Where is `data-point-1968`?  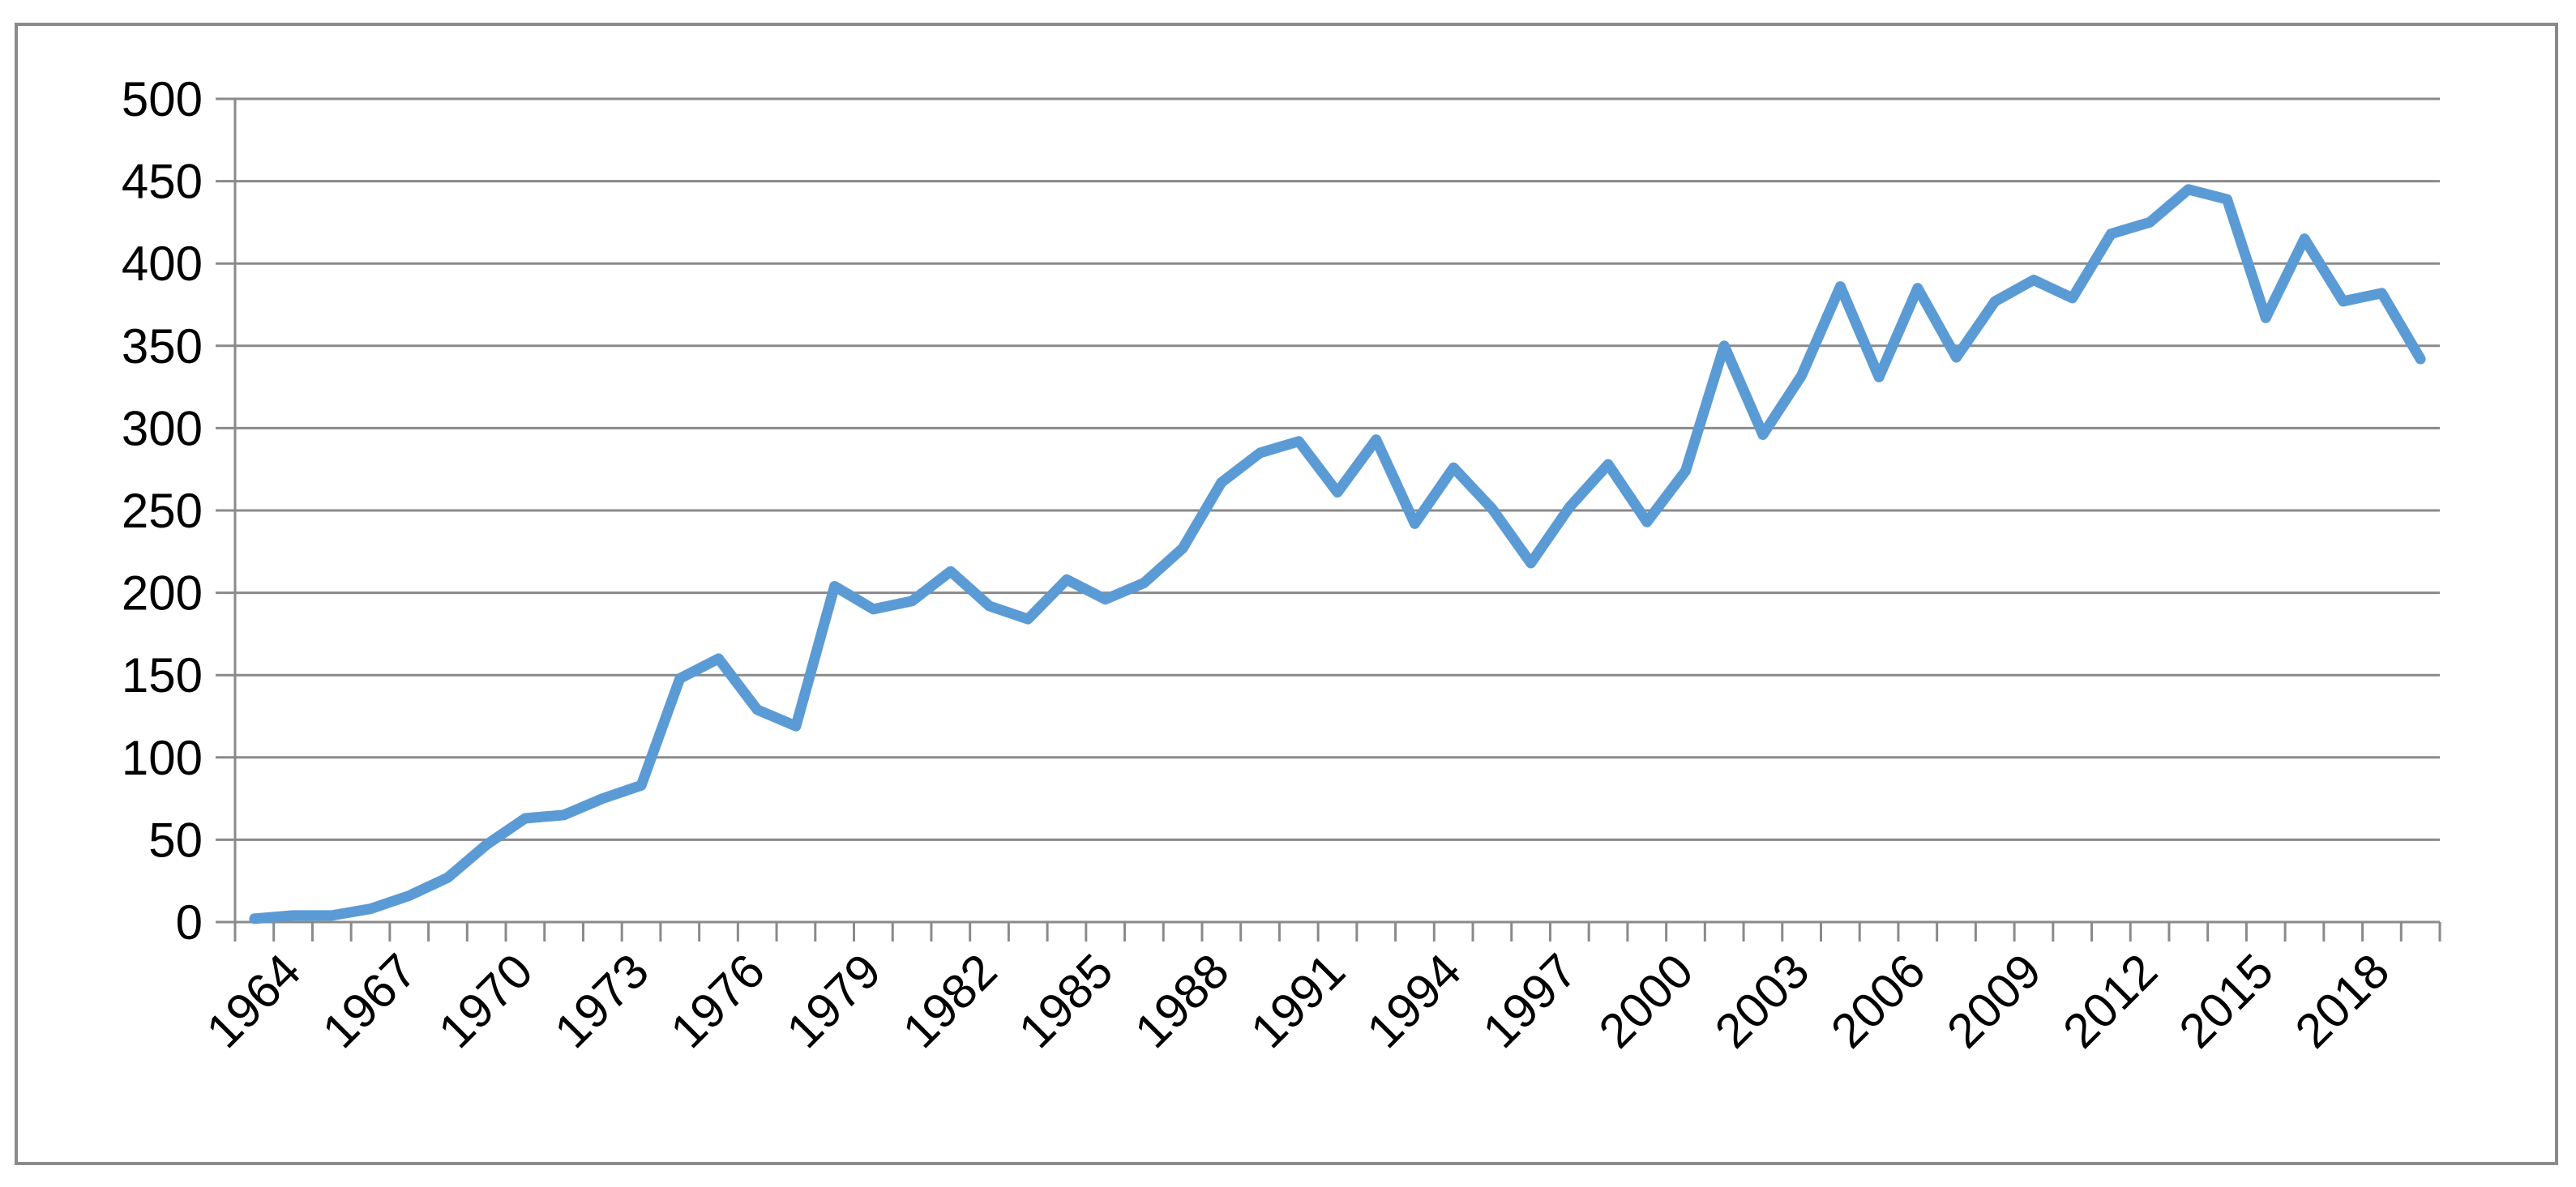 data-point-1968 is located at coordinates (409, 895).